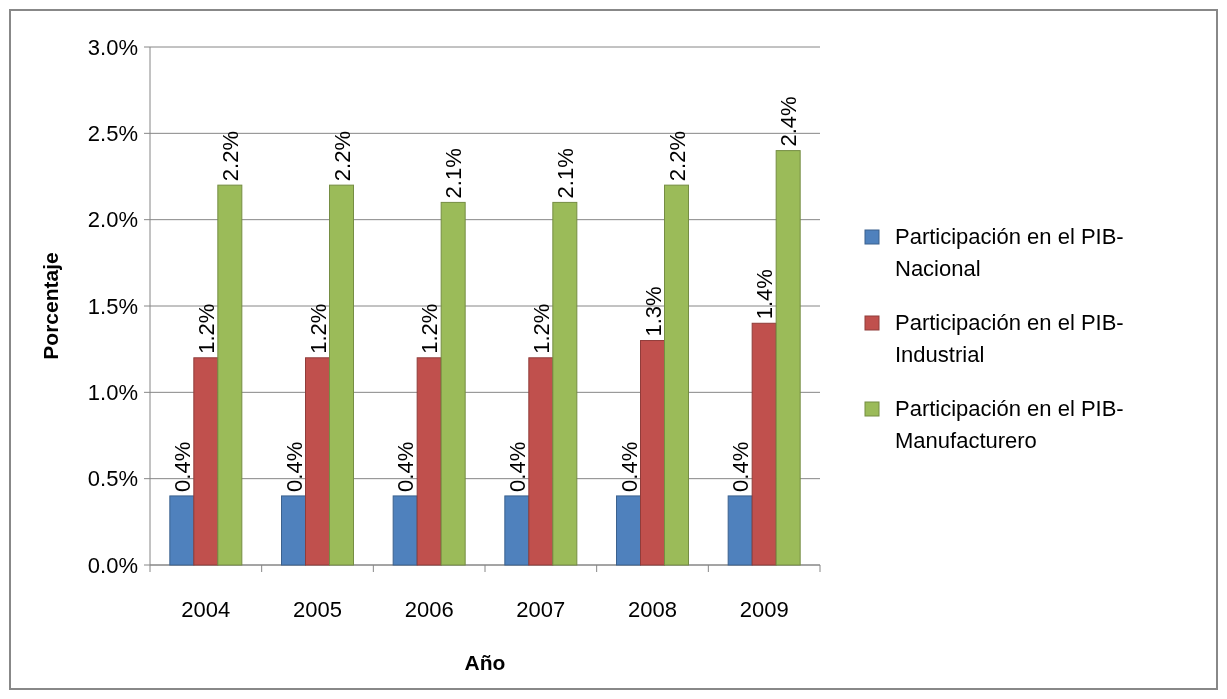 This screenshot has height=699, width=1227. What do you see at coordinates (112, 393) in the screenshot?
I see `y-tick-label: 1.0%` at bounding box center [112, 393].